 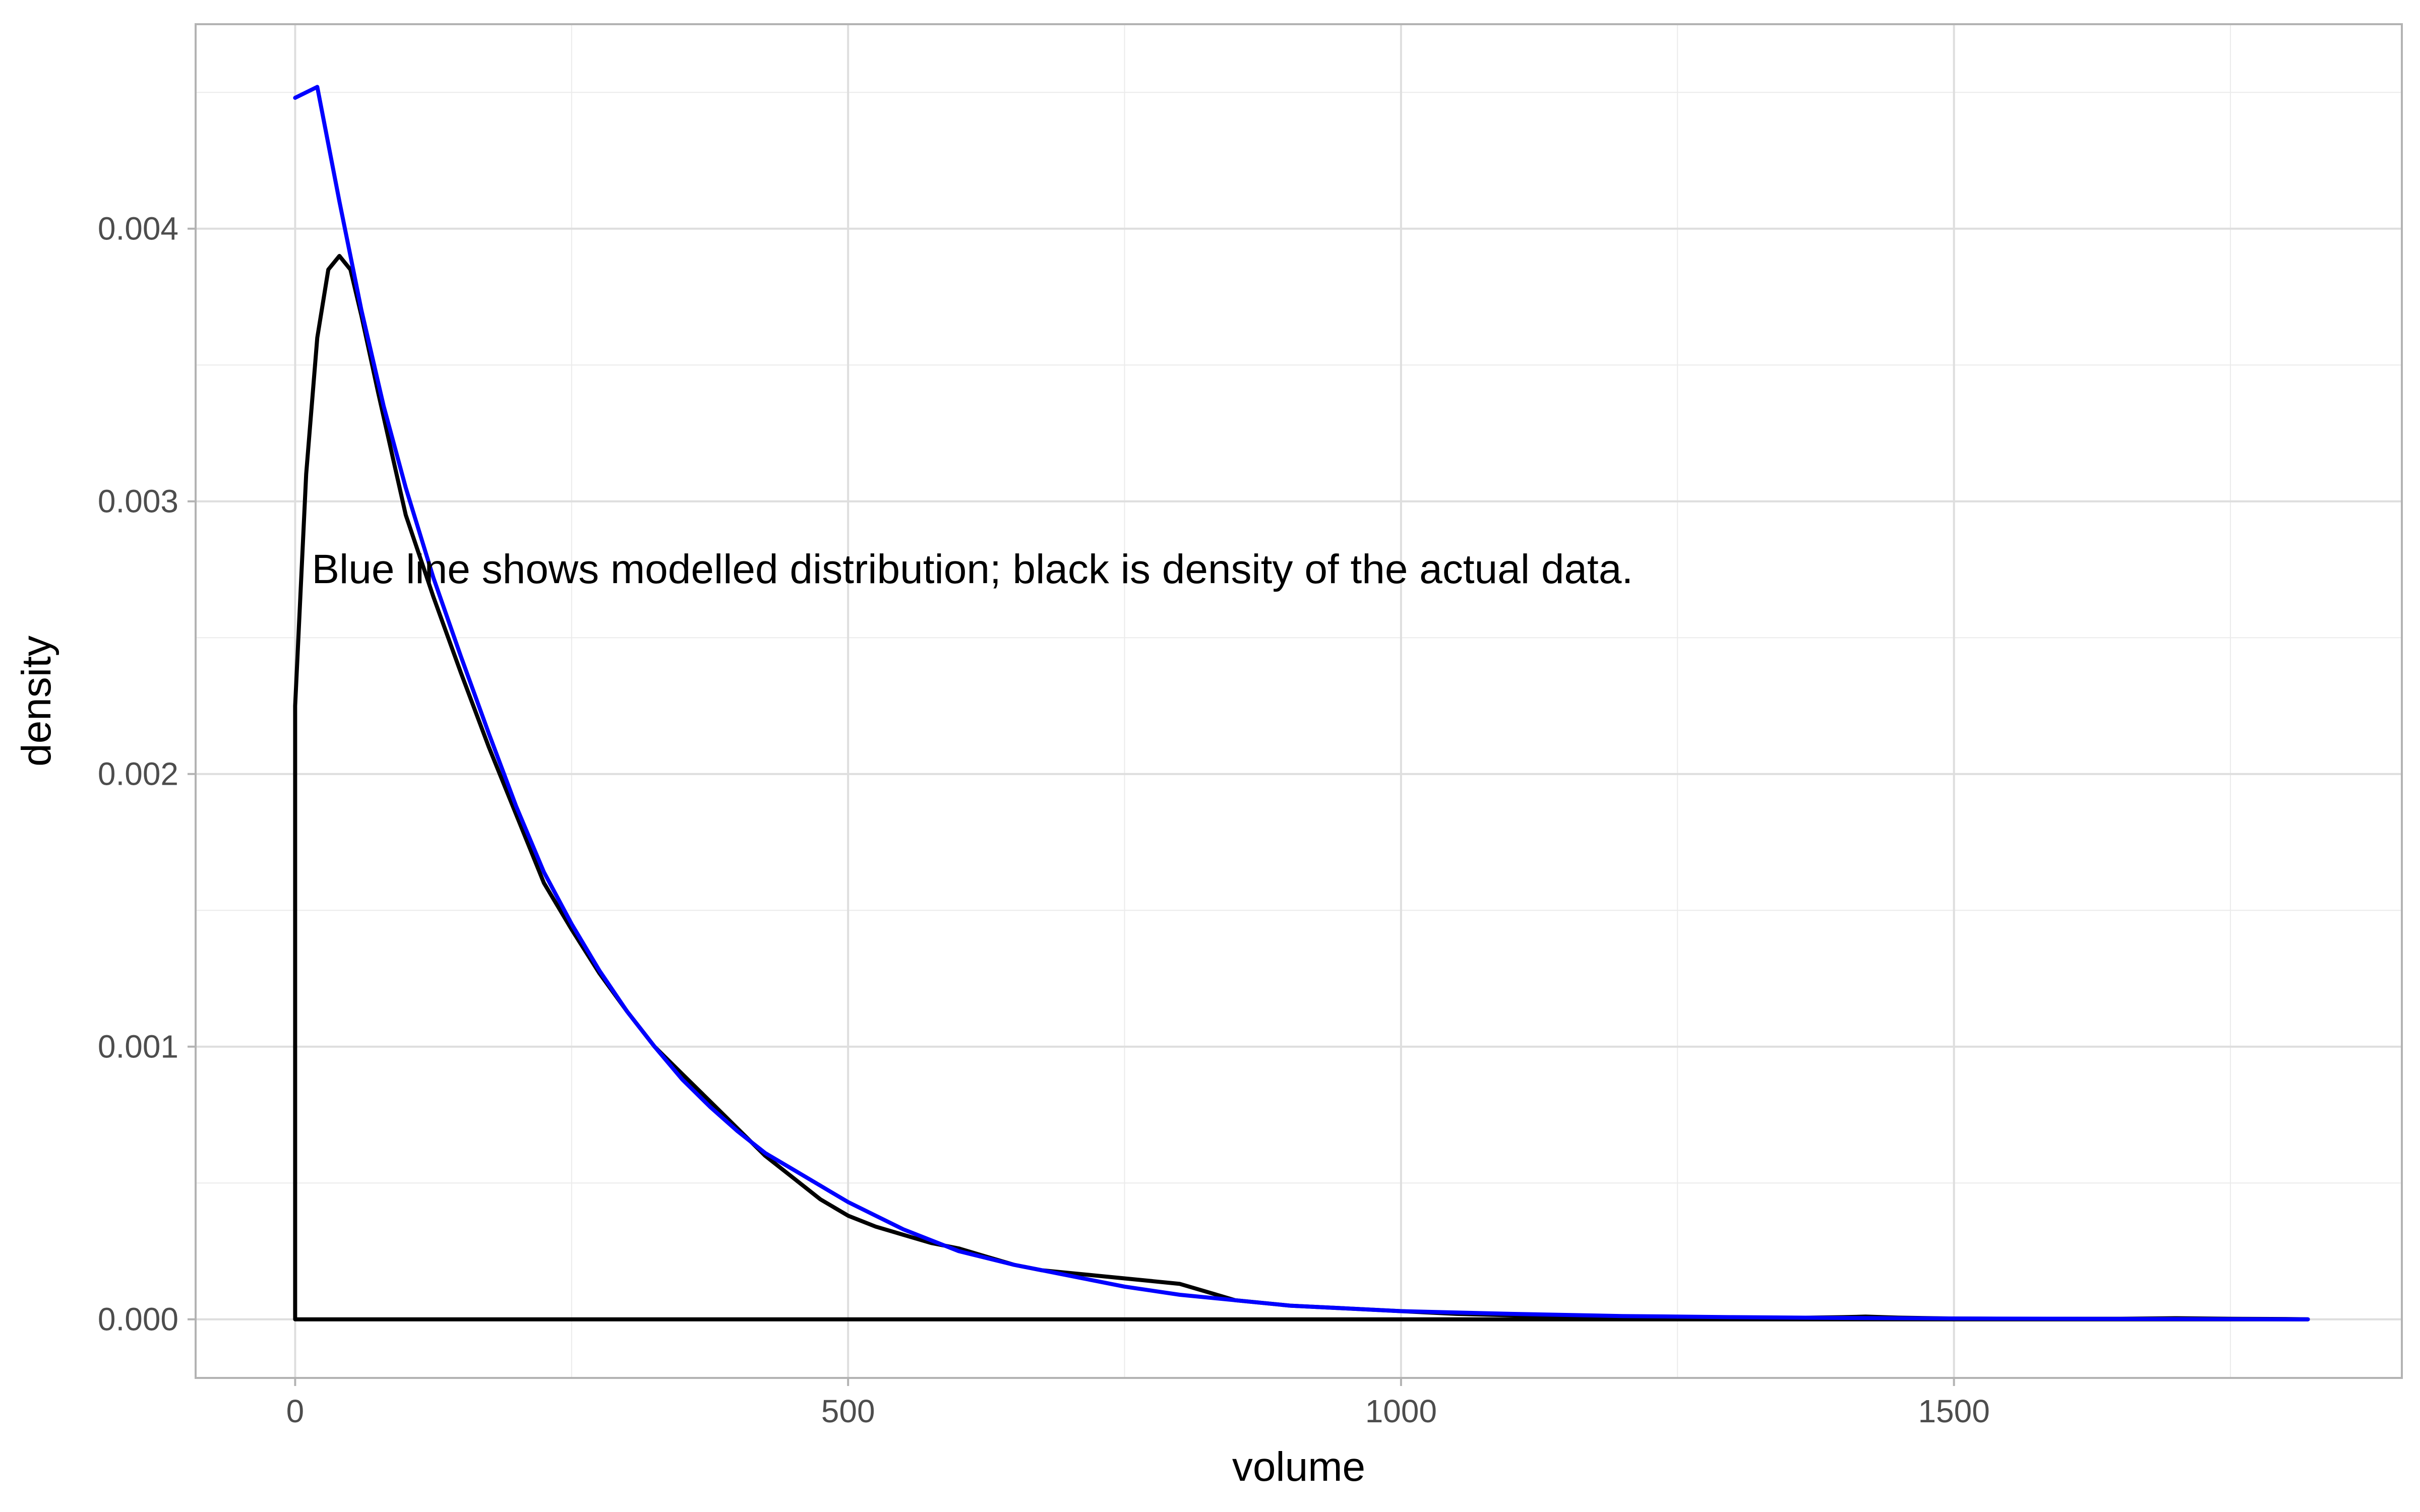 What do you see at coordinates (1298, 1467) in the screenshot?
I see `x-axis-title: volume` at bounding box center [1298, 1467].